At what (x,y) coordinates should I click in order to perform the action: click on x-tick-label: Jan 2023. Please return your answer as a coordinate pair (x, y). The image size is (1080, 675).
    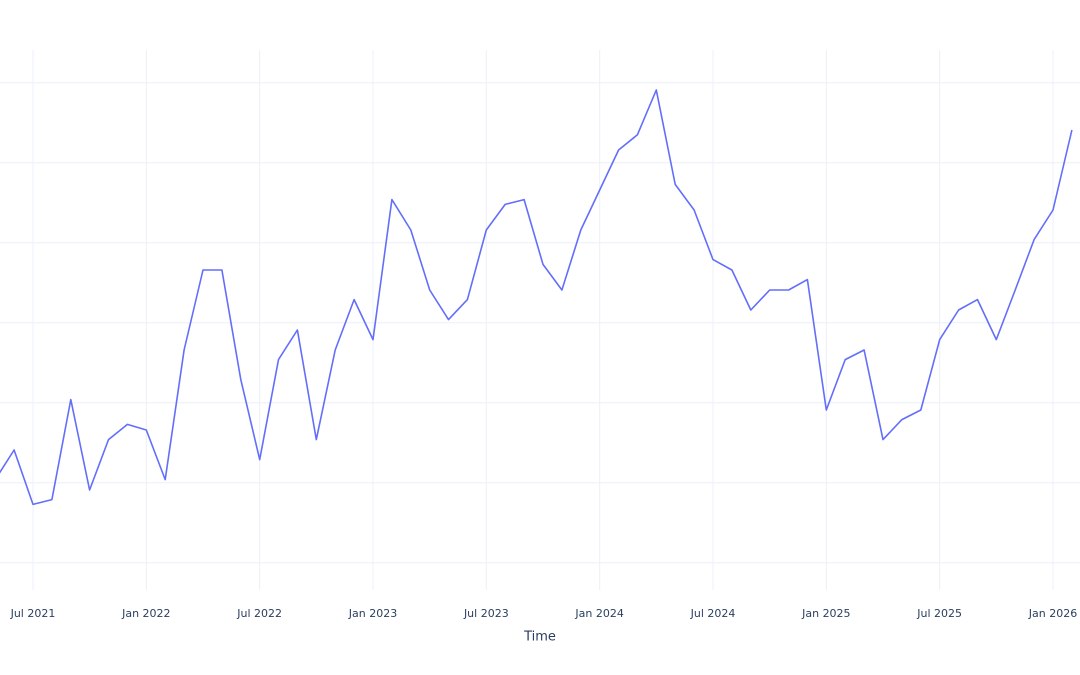
    Looking at the image, I should click on (372, 613).